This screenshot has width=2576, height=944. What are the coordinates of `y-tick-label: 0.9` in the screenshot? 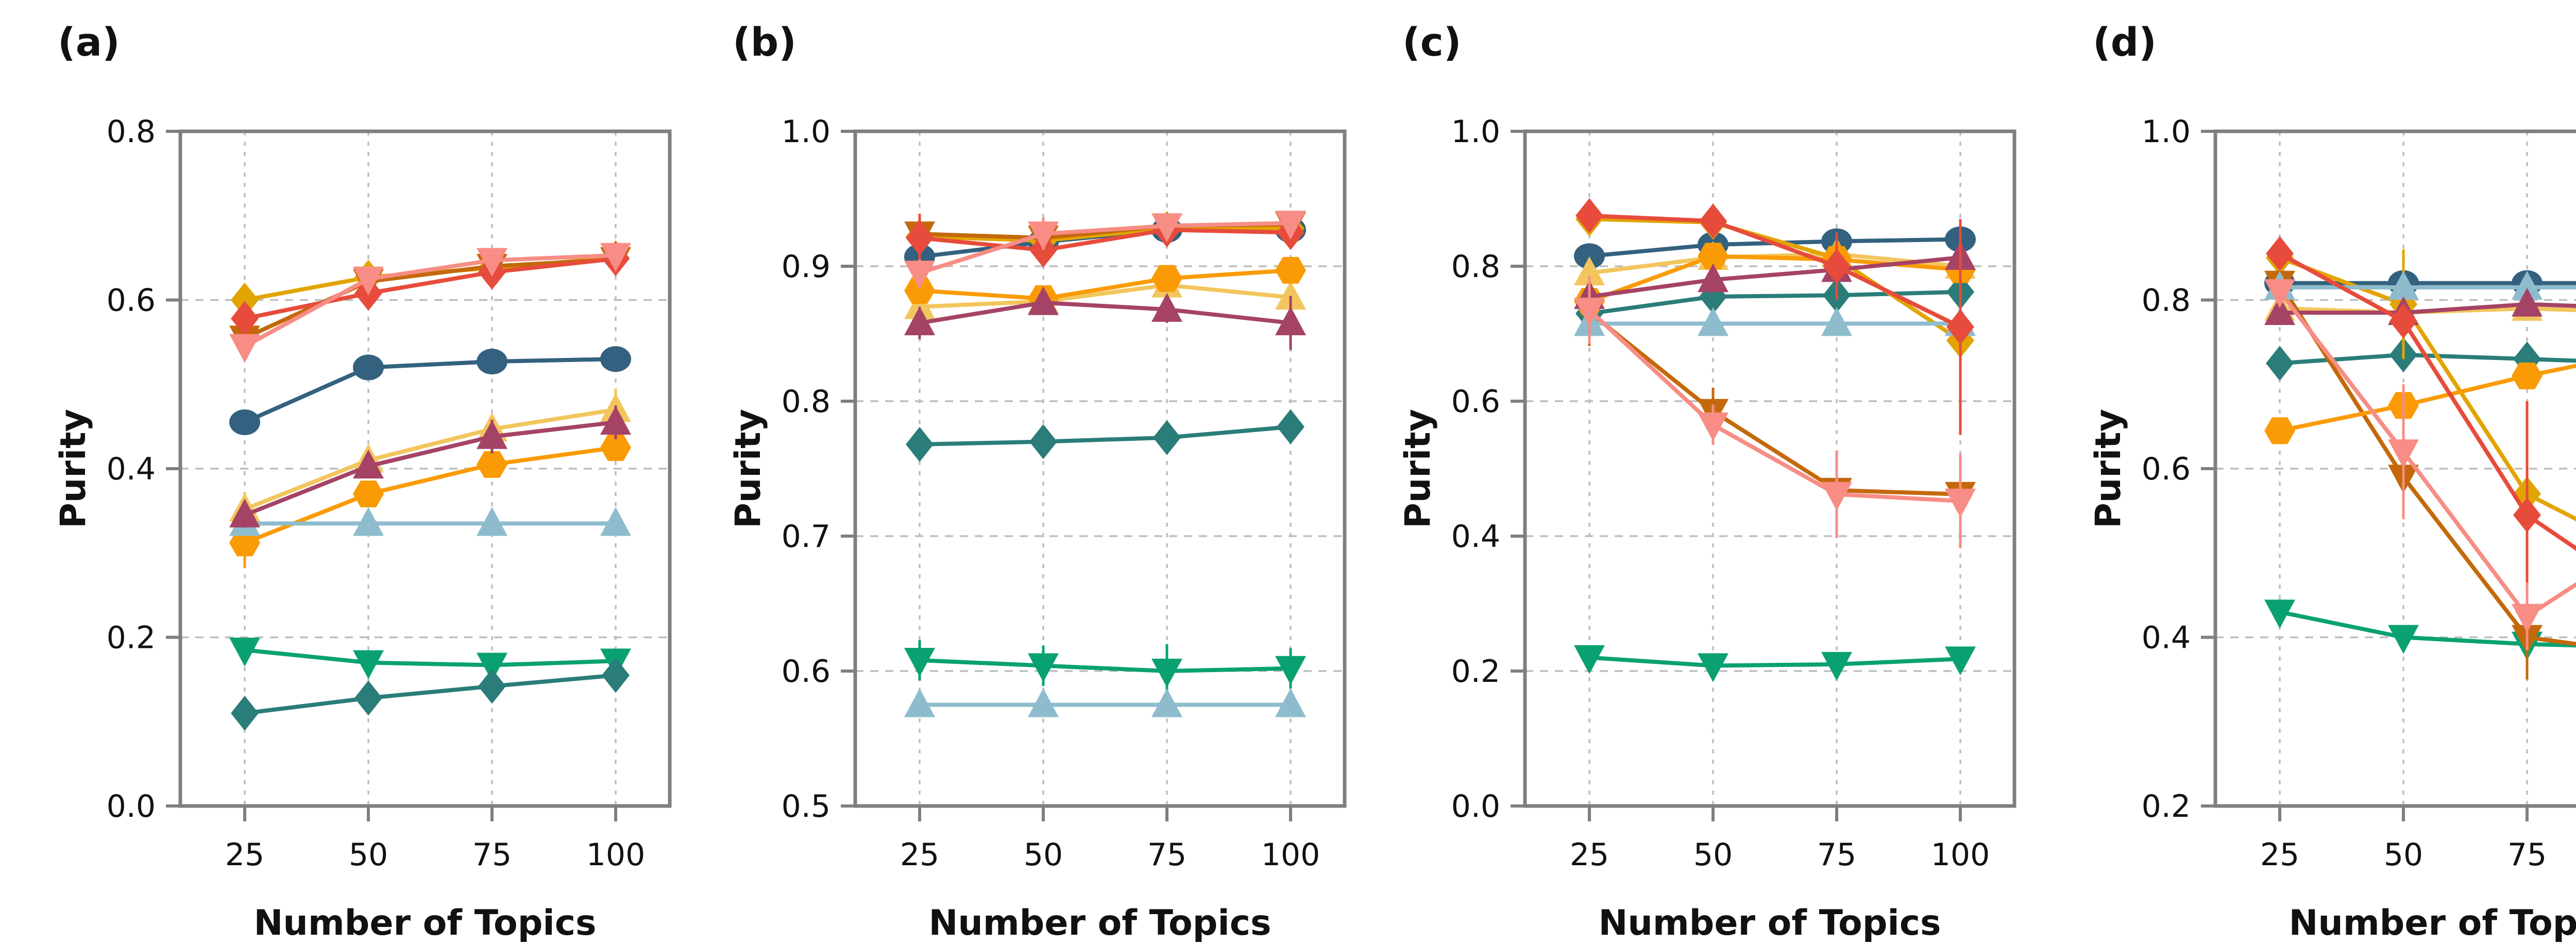 It's located at (806, 267).